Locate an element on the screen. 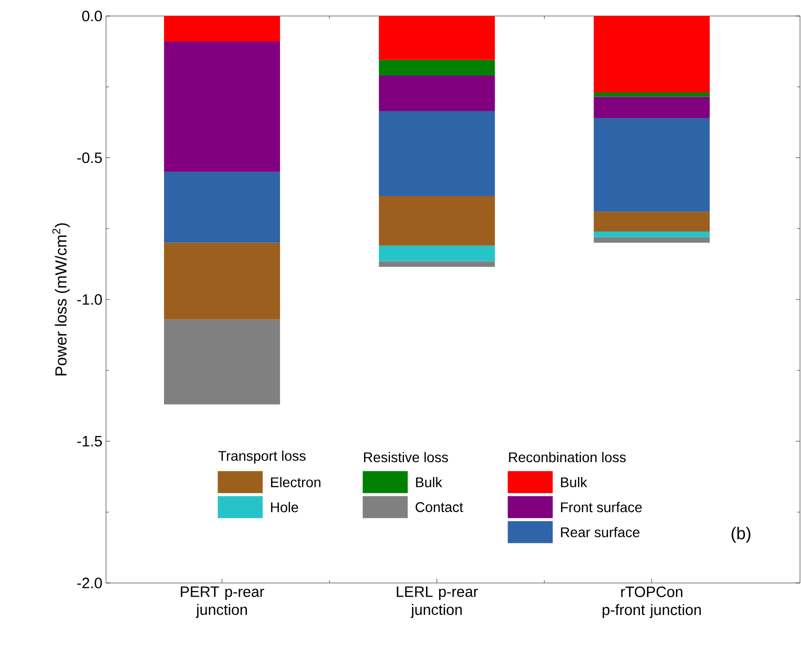  annotation: Transport loss is located at coordinates (262, 457).